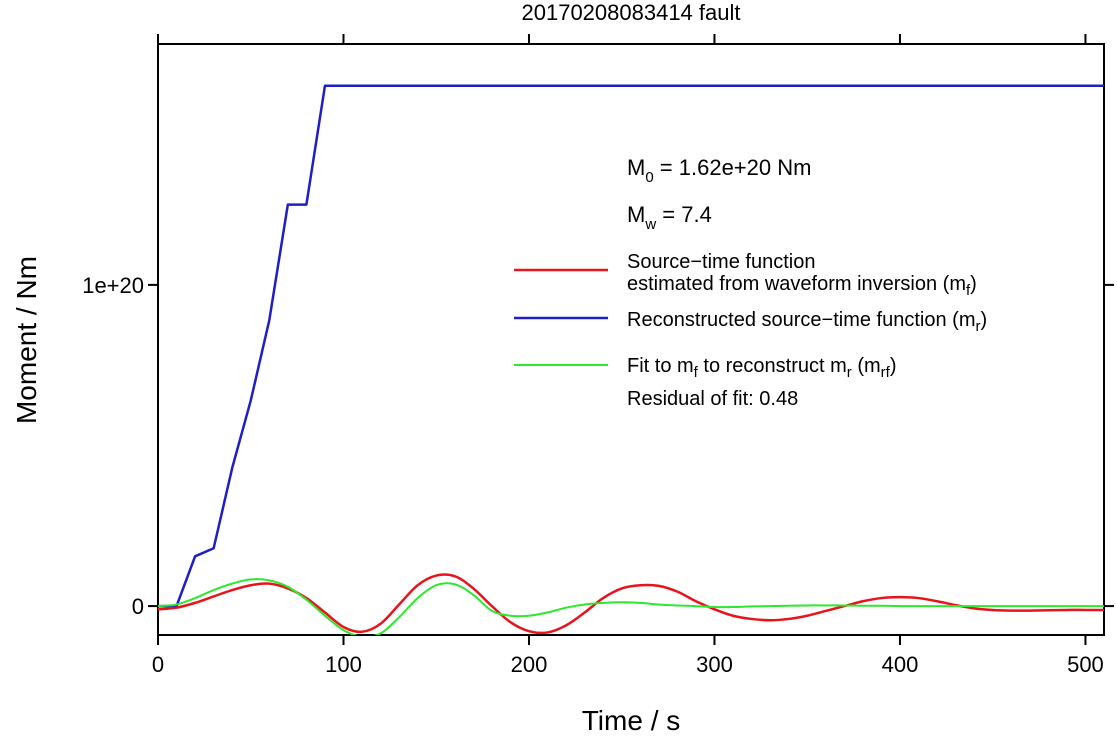 The image size is (1117, 736). What do you see at coordinates (529, 664) in the screenshot?
I see `x-tick-label: 200` at bounding box center [529, 664].